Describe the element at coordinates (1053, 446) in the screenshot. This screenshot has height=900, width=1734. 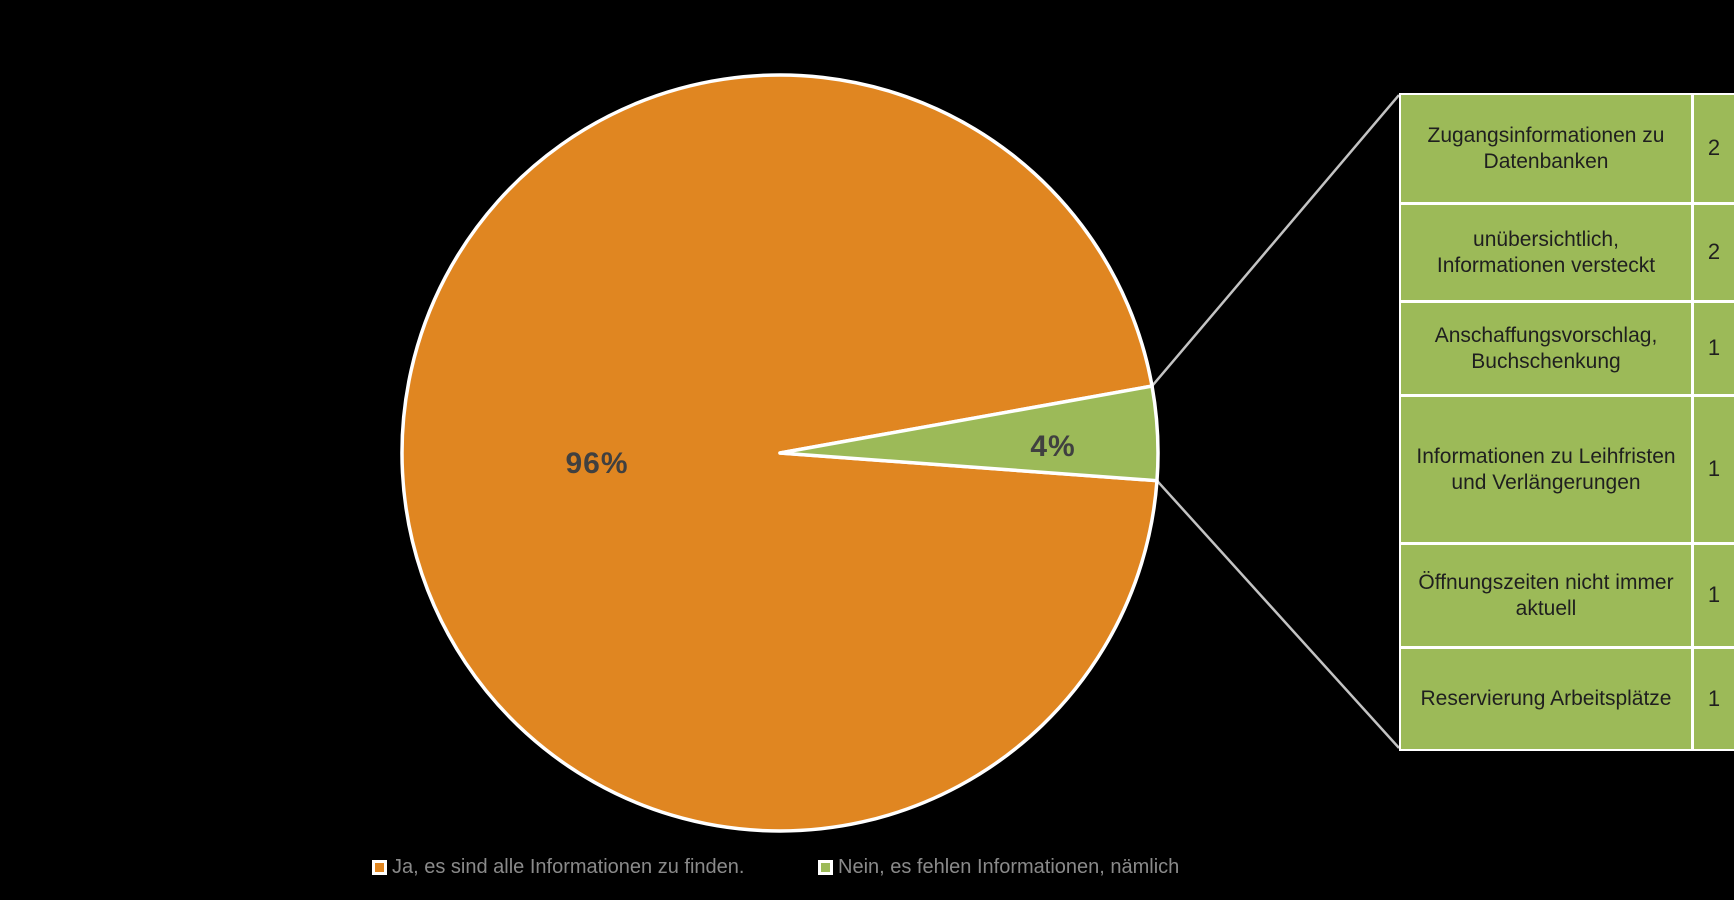
I see `pie-data-label-nein: 4%` at that location.